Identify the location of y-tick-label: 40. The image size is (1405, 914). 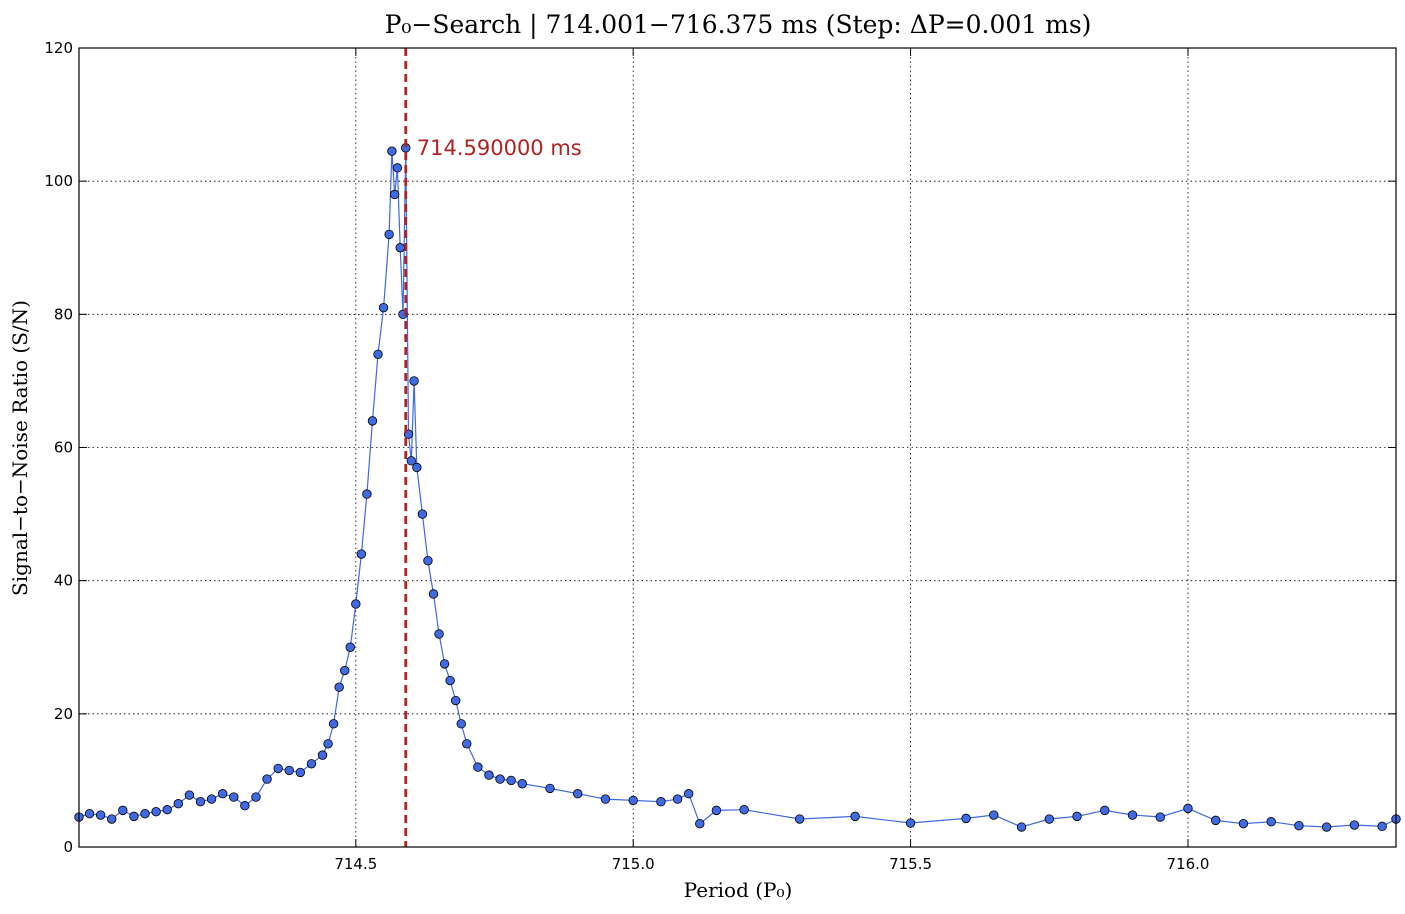
(63, 581).